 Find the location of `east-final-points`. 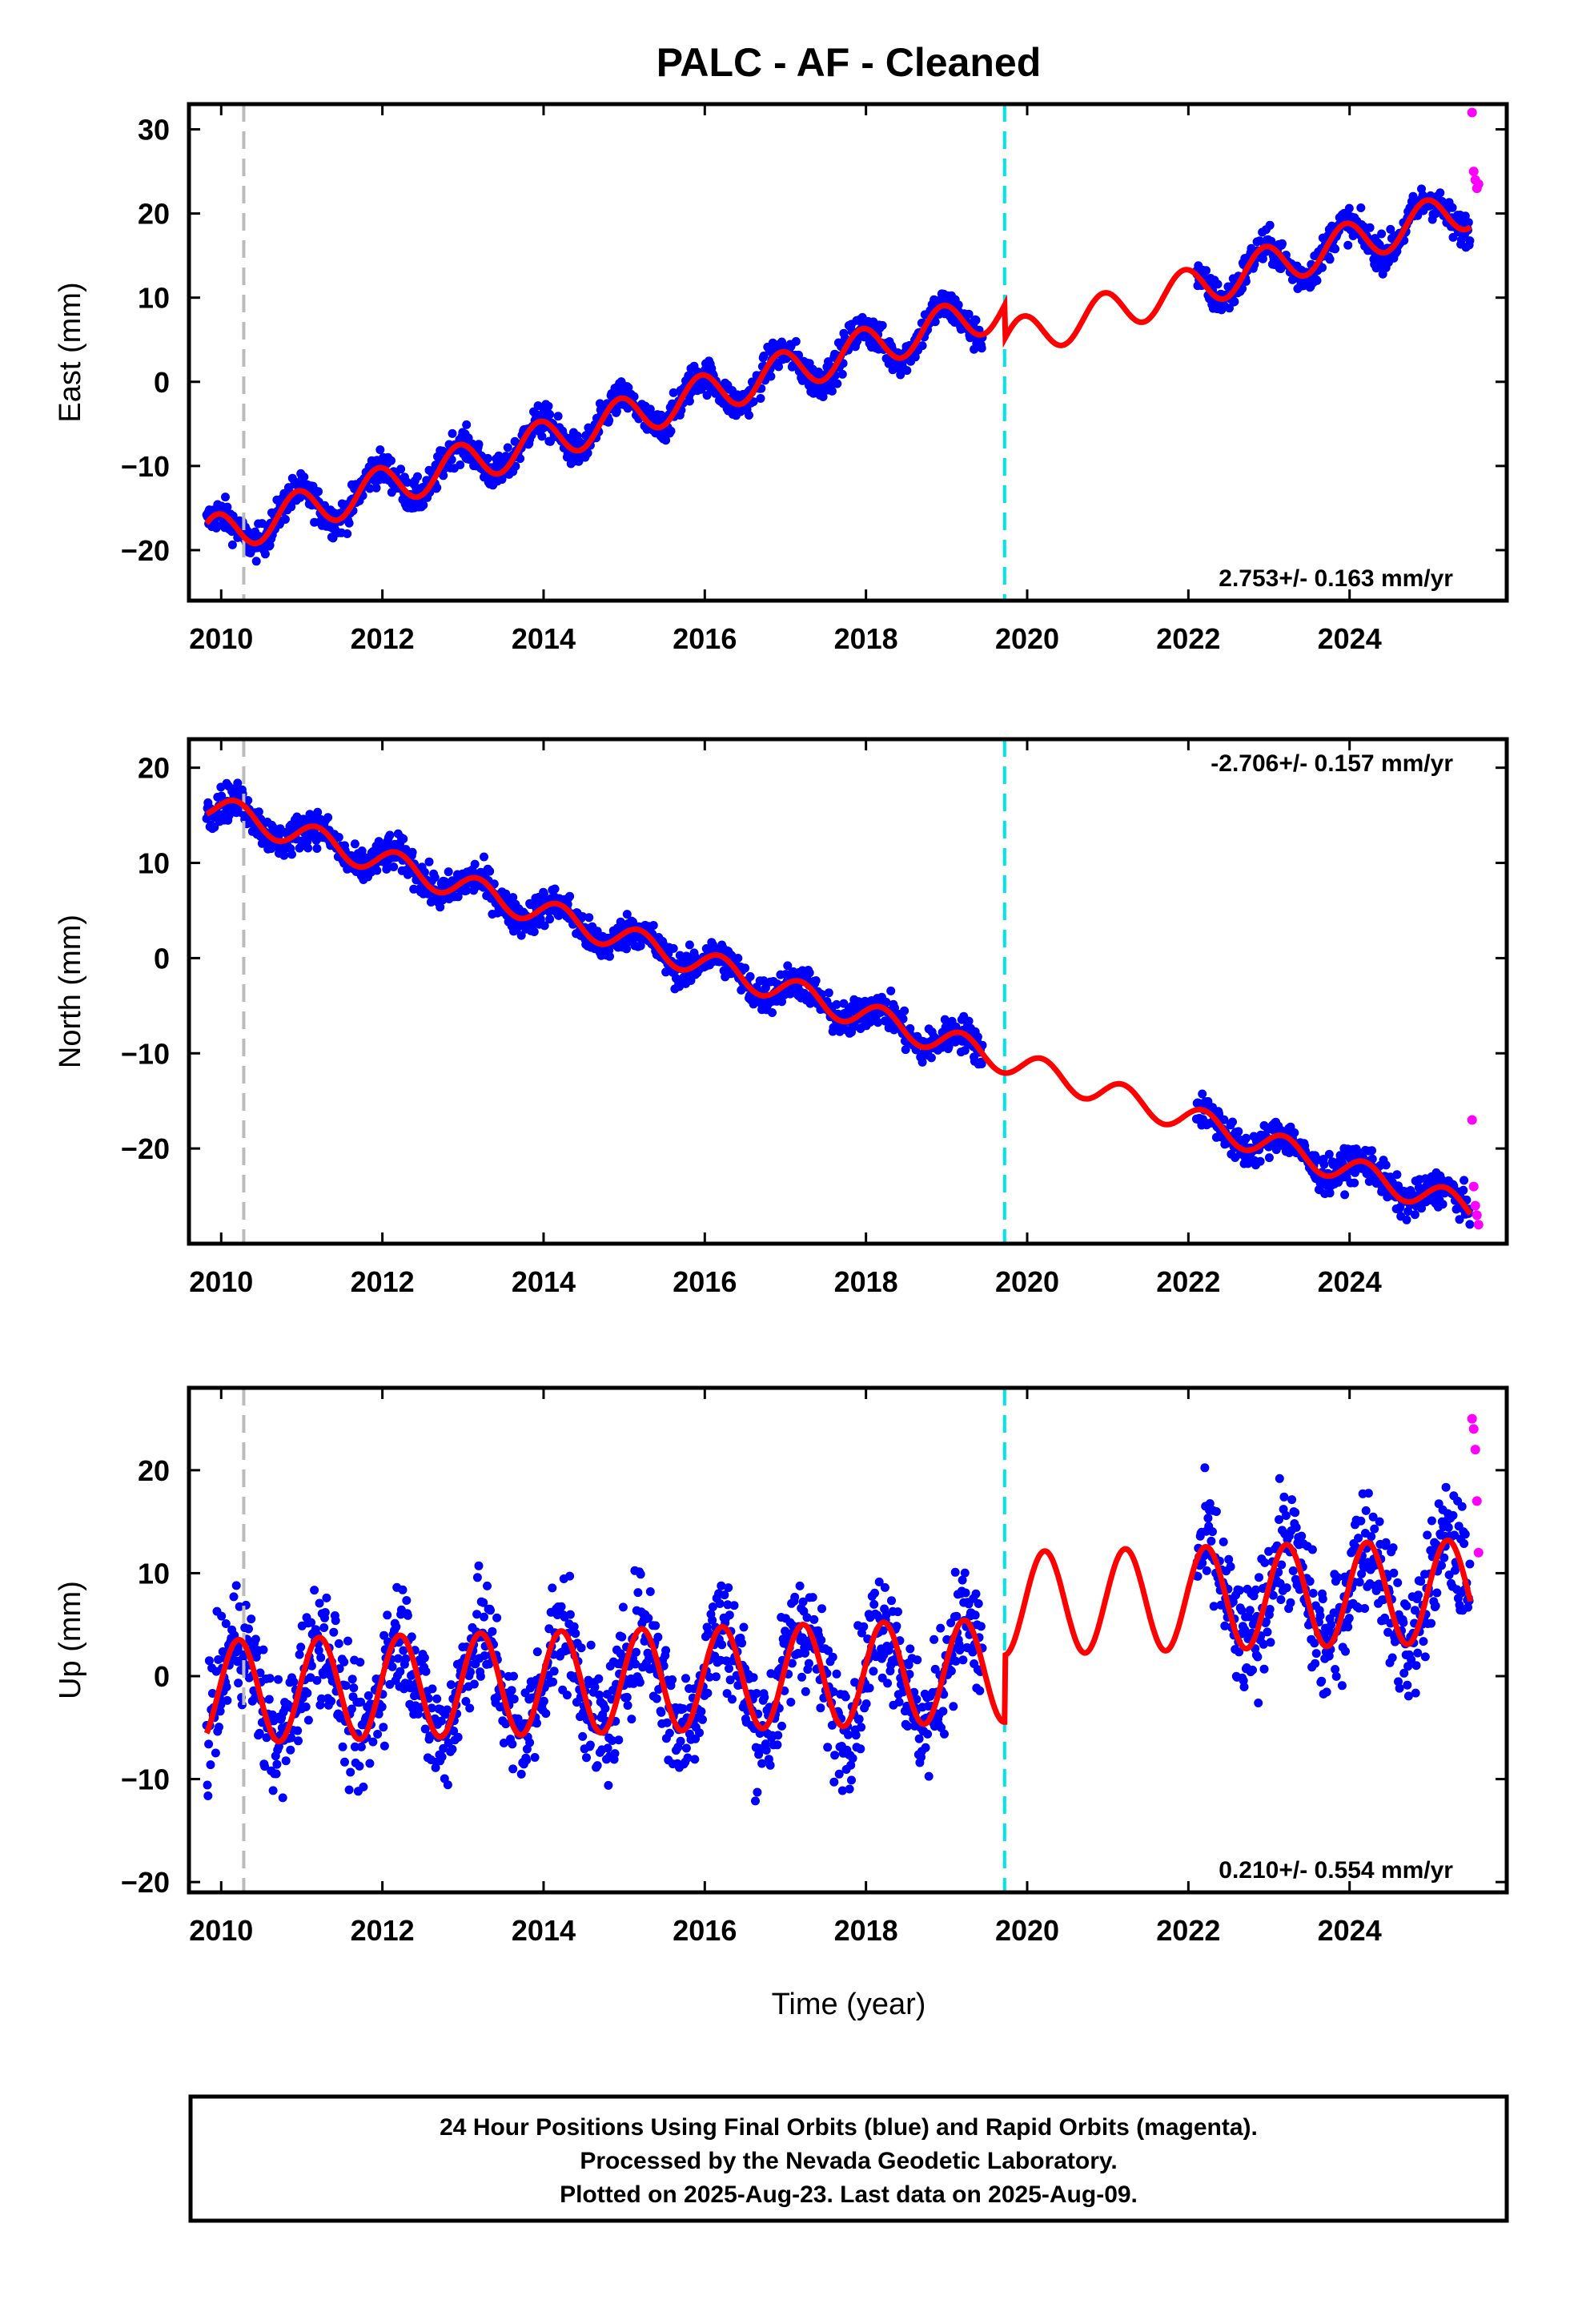

east-final-points is located at coordinates (839, 375).